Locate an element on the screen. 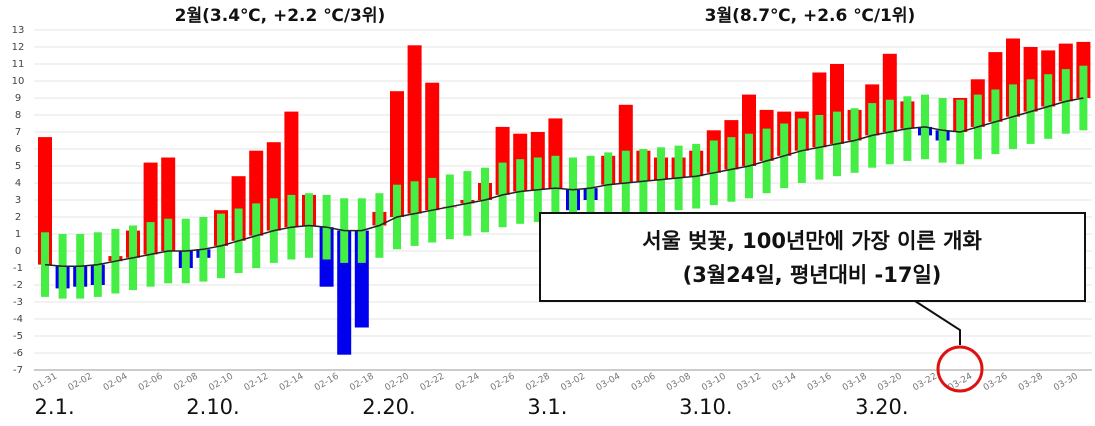 The height and width of the screenshot is (426, 1095). y-tick-label: 8 is located at coordinates (18, 115).